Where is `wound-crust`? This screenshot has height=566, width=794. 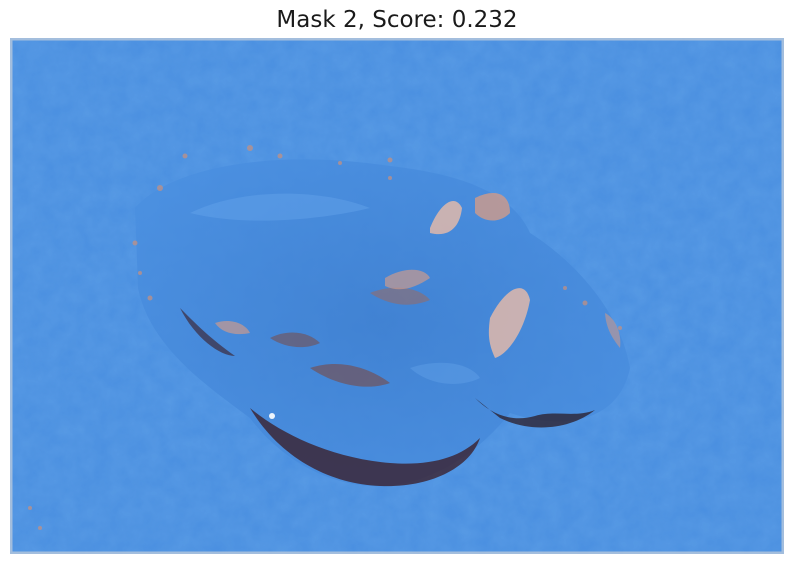
wound-crust is located at coordinates (365, 447).